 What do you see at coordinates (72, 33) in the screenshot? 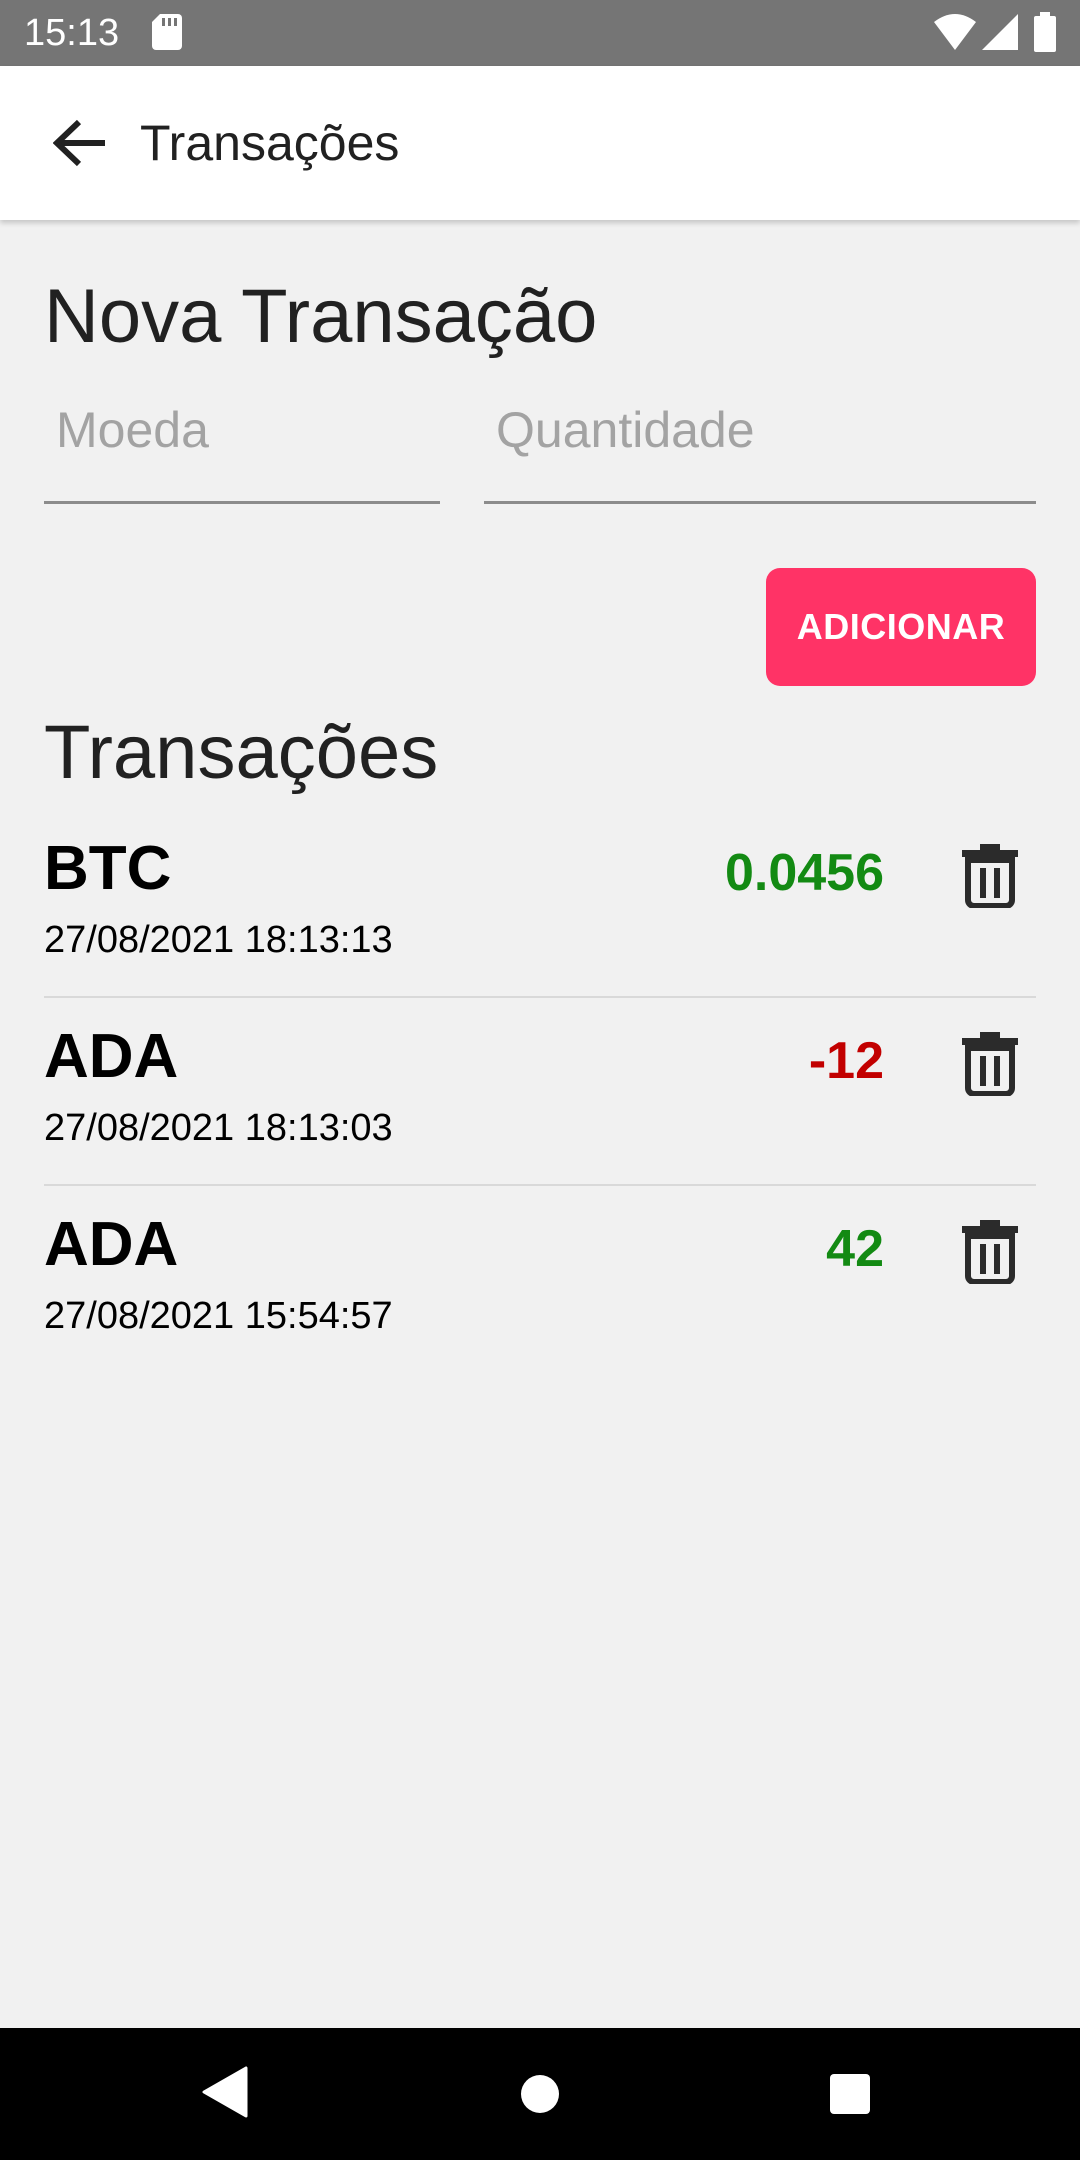
I see `status-time: 15:13` at bounding box center [72, 33].